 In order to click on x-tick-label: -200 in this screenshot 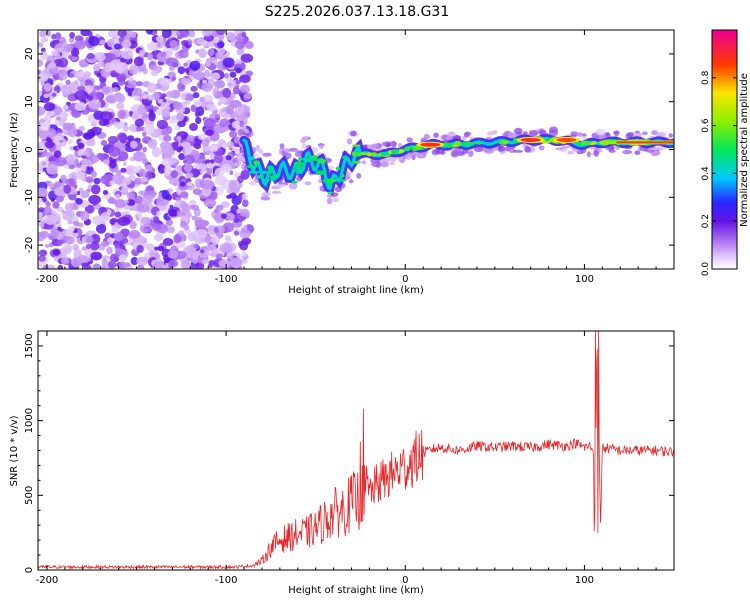, I will do `click(47, 279)`.